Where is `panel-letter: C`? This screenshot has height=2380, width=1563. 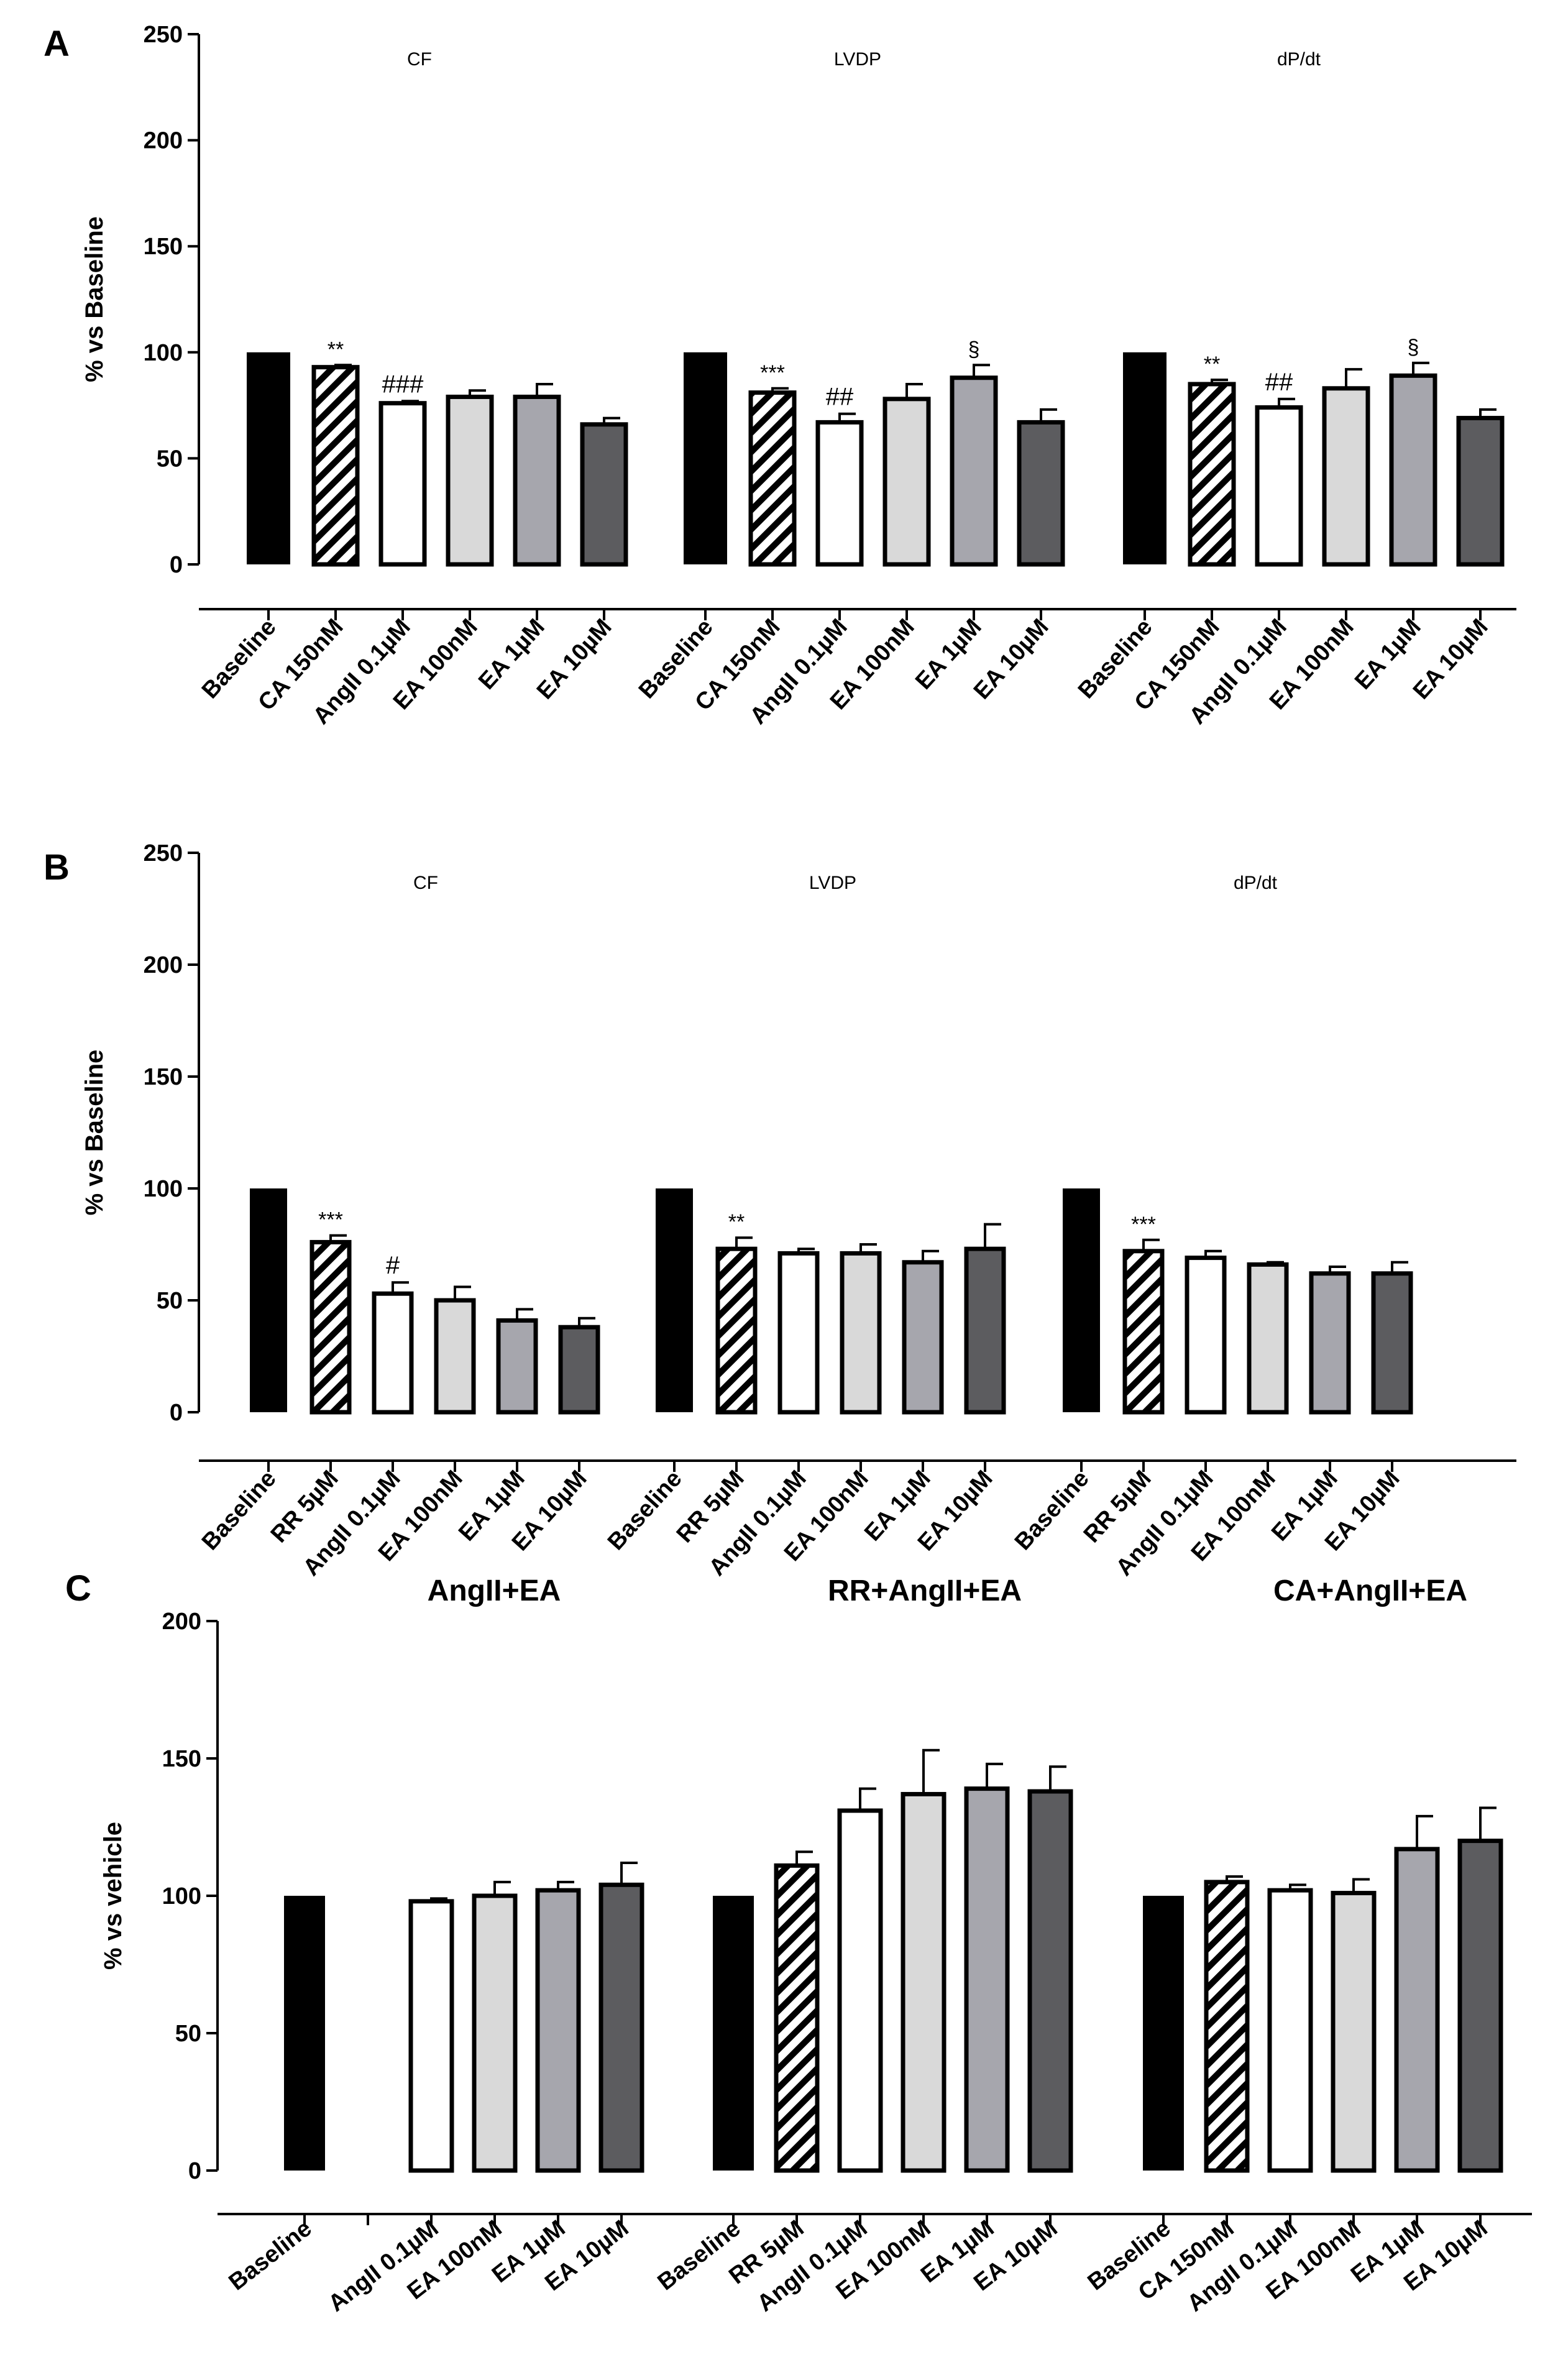
panel-letter: C is located at coordinates (78, 1588).